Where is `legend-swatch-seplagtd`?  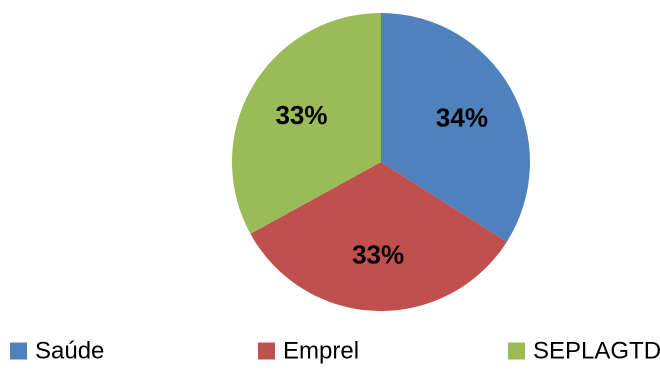 legend-swatch-seplagtd is located at coordinates (516, 351).